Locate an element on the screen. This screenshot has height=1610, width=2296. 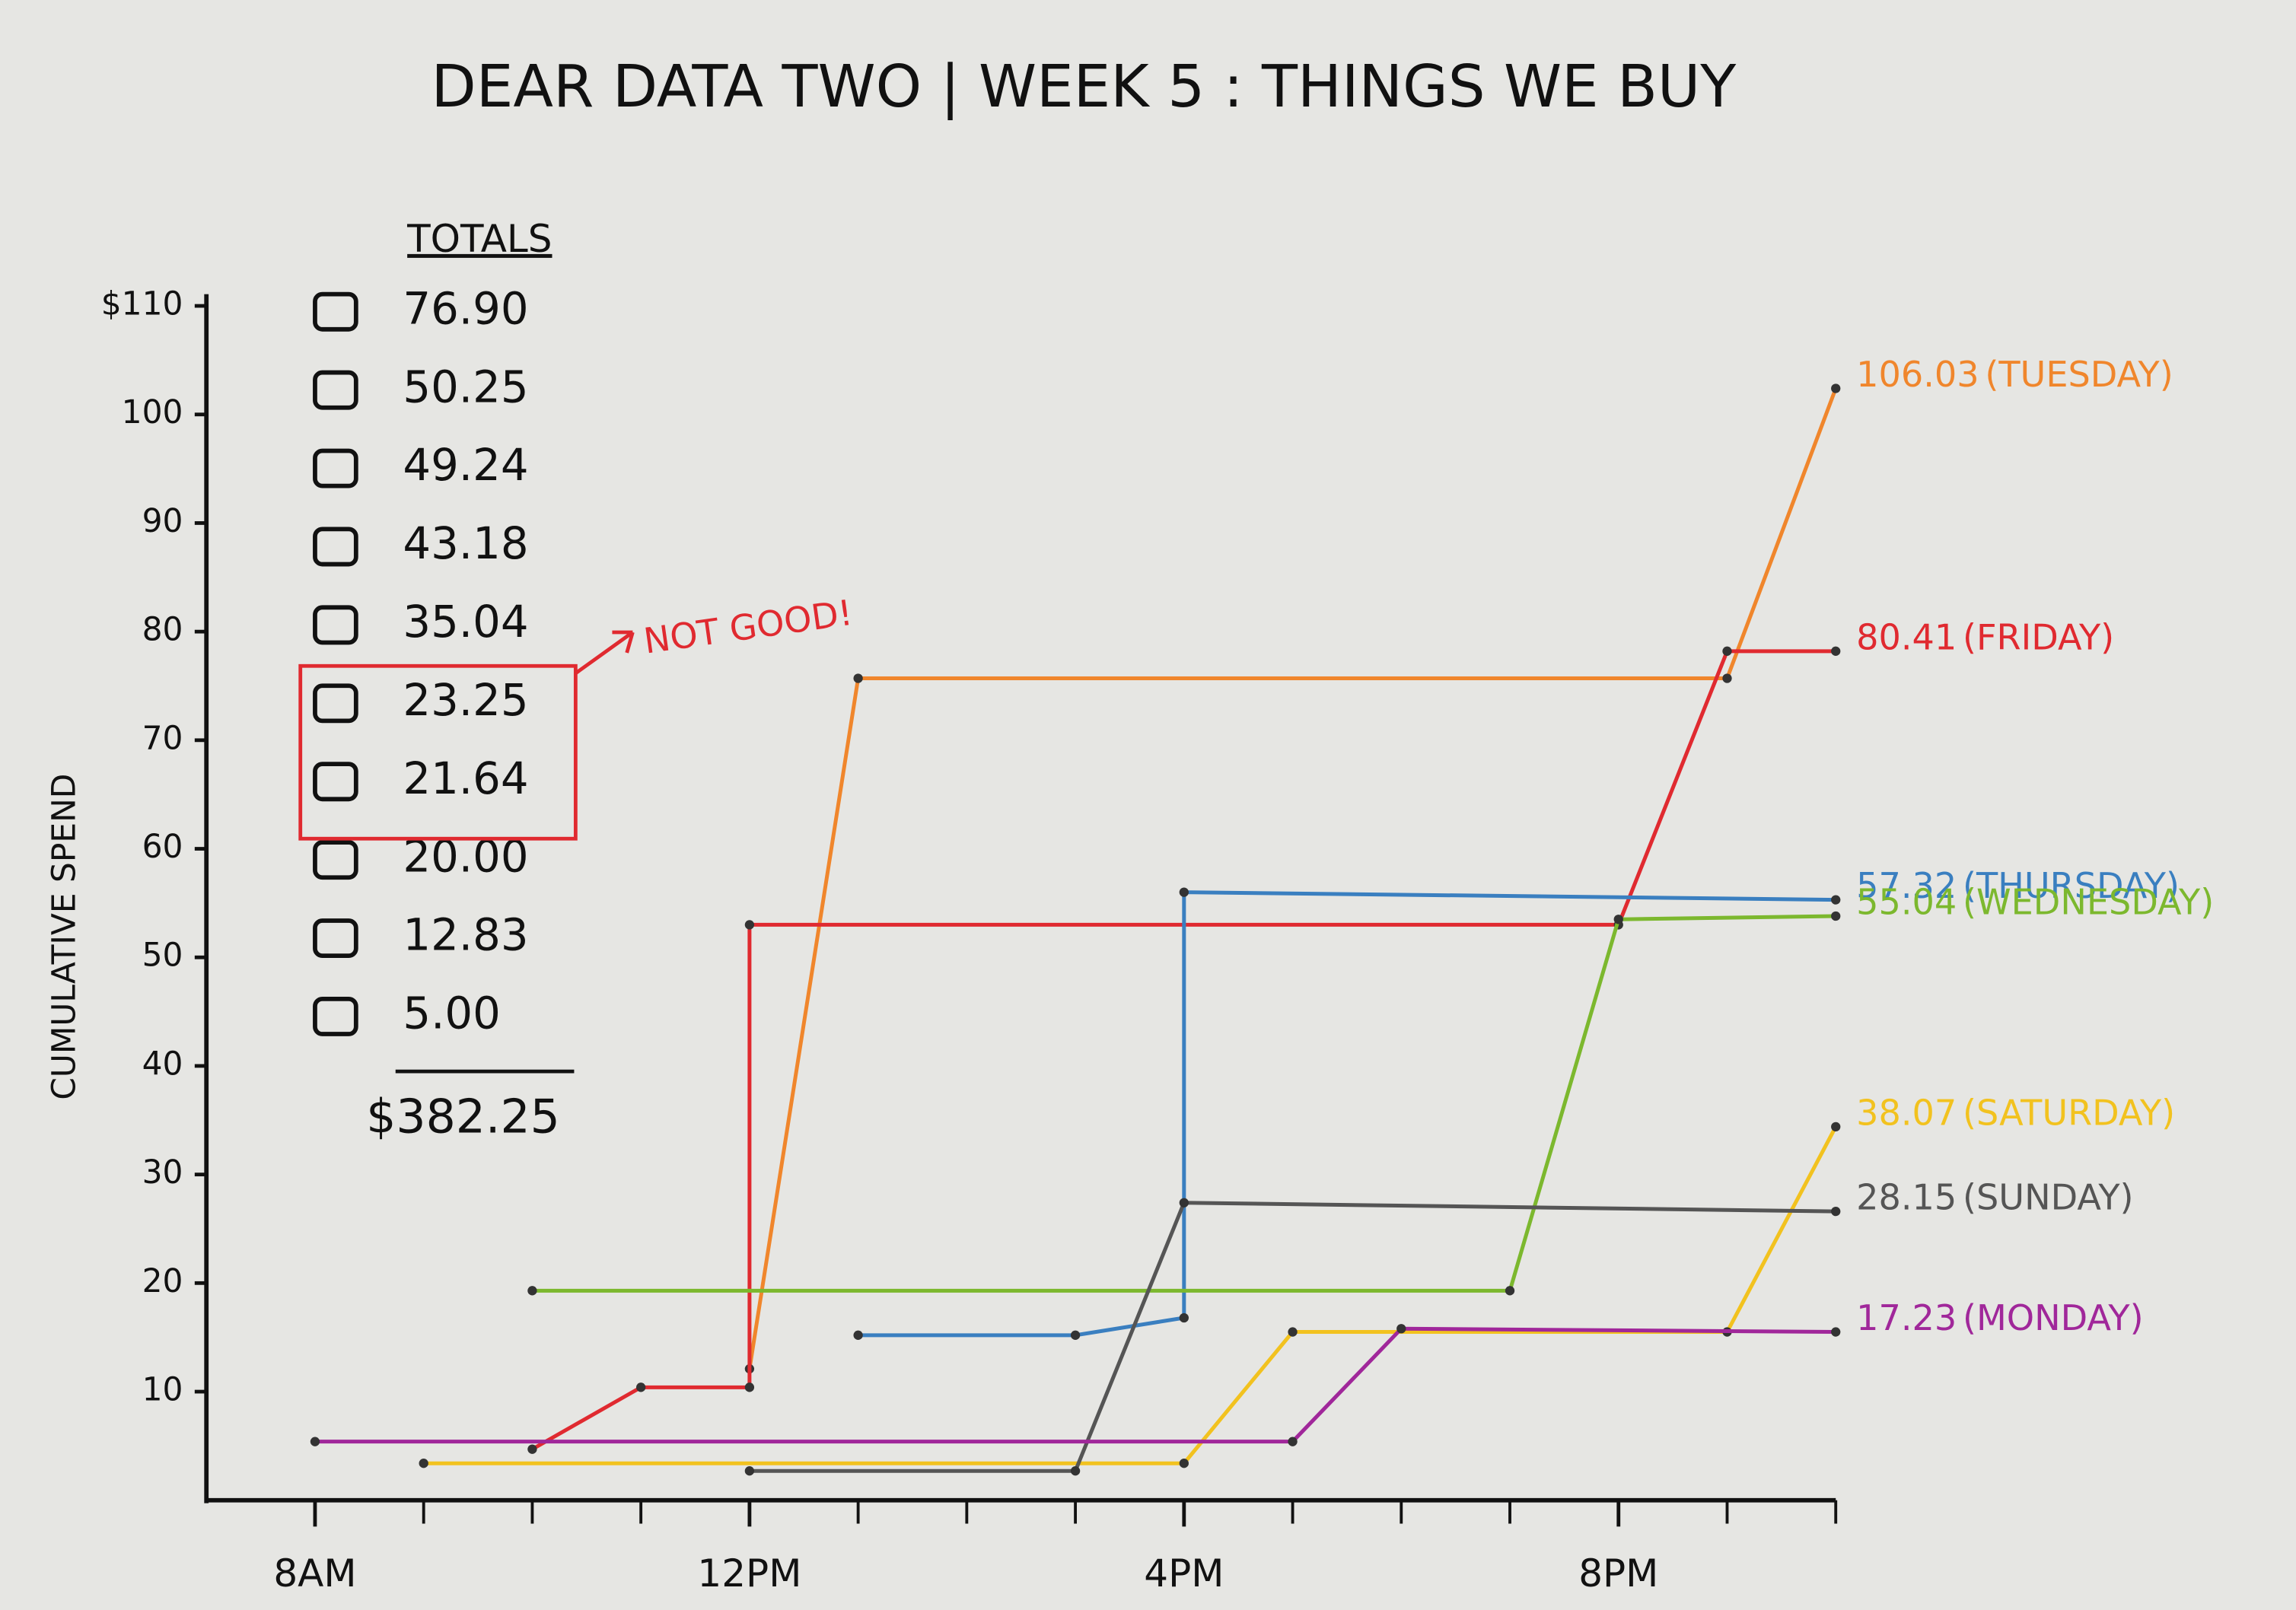
total-value: 35.04 is located at coordinates (465, 622).